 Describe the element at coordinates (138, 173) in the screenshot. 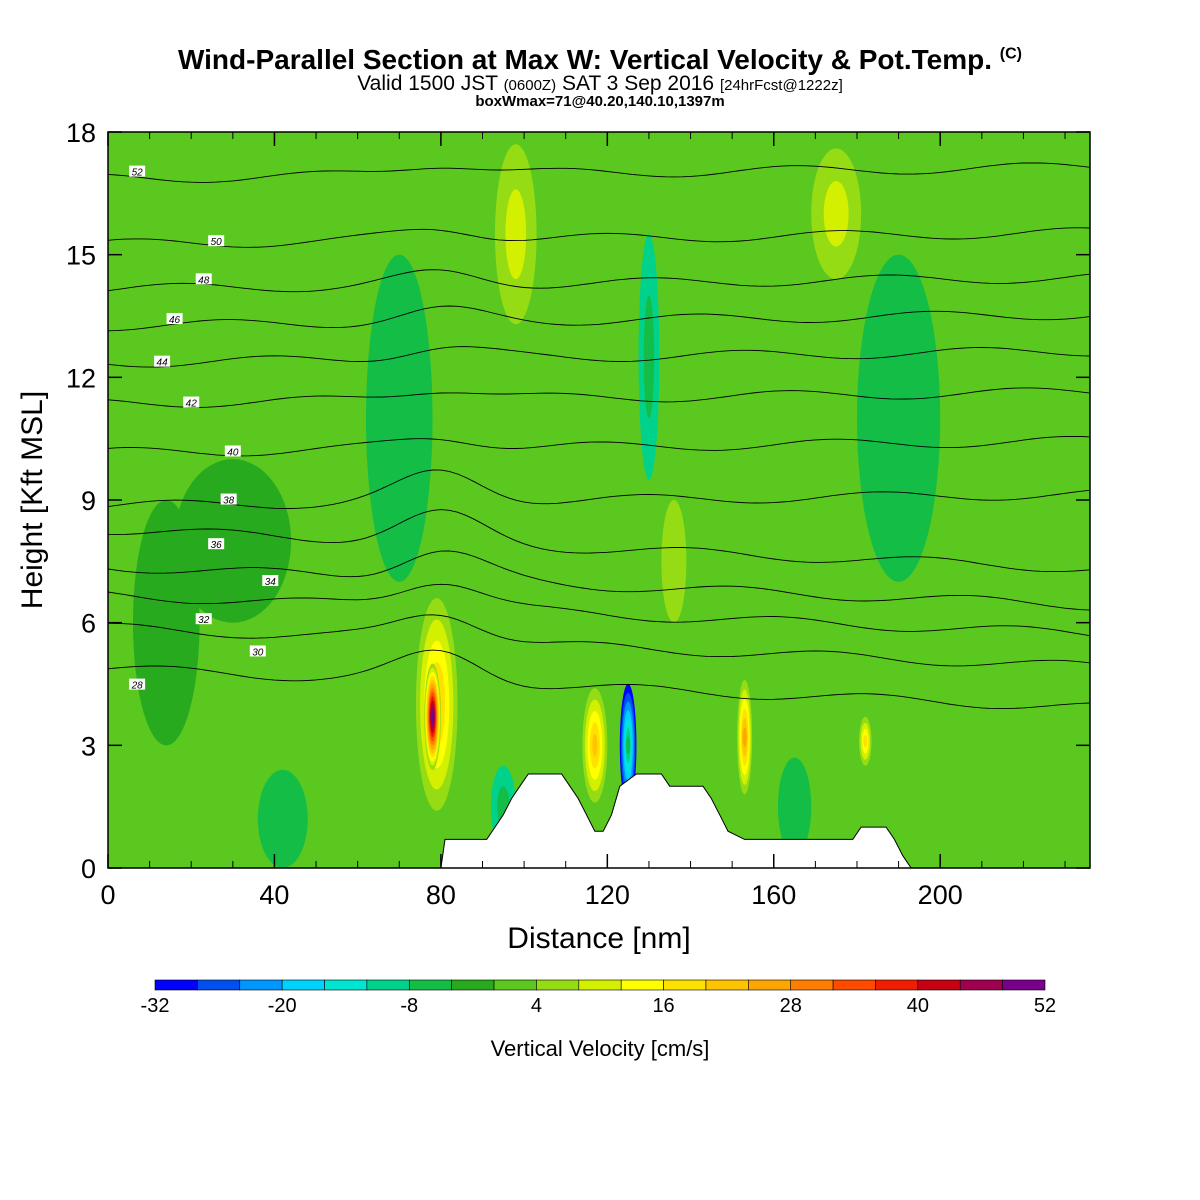

I see `theta-contour-label: 52` at that location.